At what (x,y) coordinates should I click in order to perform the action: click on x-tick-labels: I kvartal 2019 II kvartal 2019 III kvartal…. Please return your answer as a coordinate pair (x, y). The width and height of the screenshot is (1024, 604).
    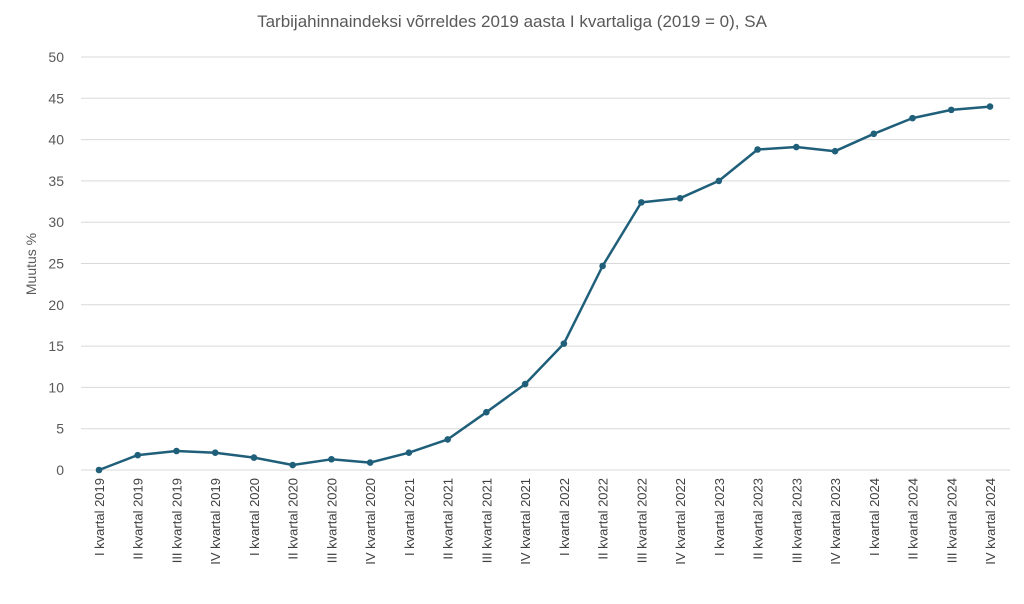
    Looking at the image, I should click on (545, 521).